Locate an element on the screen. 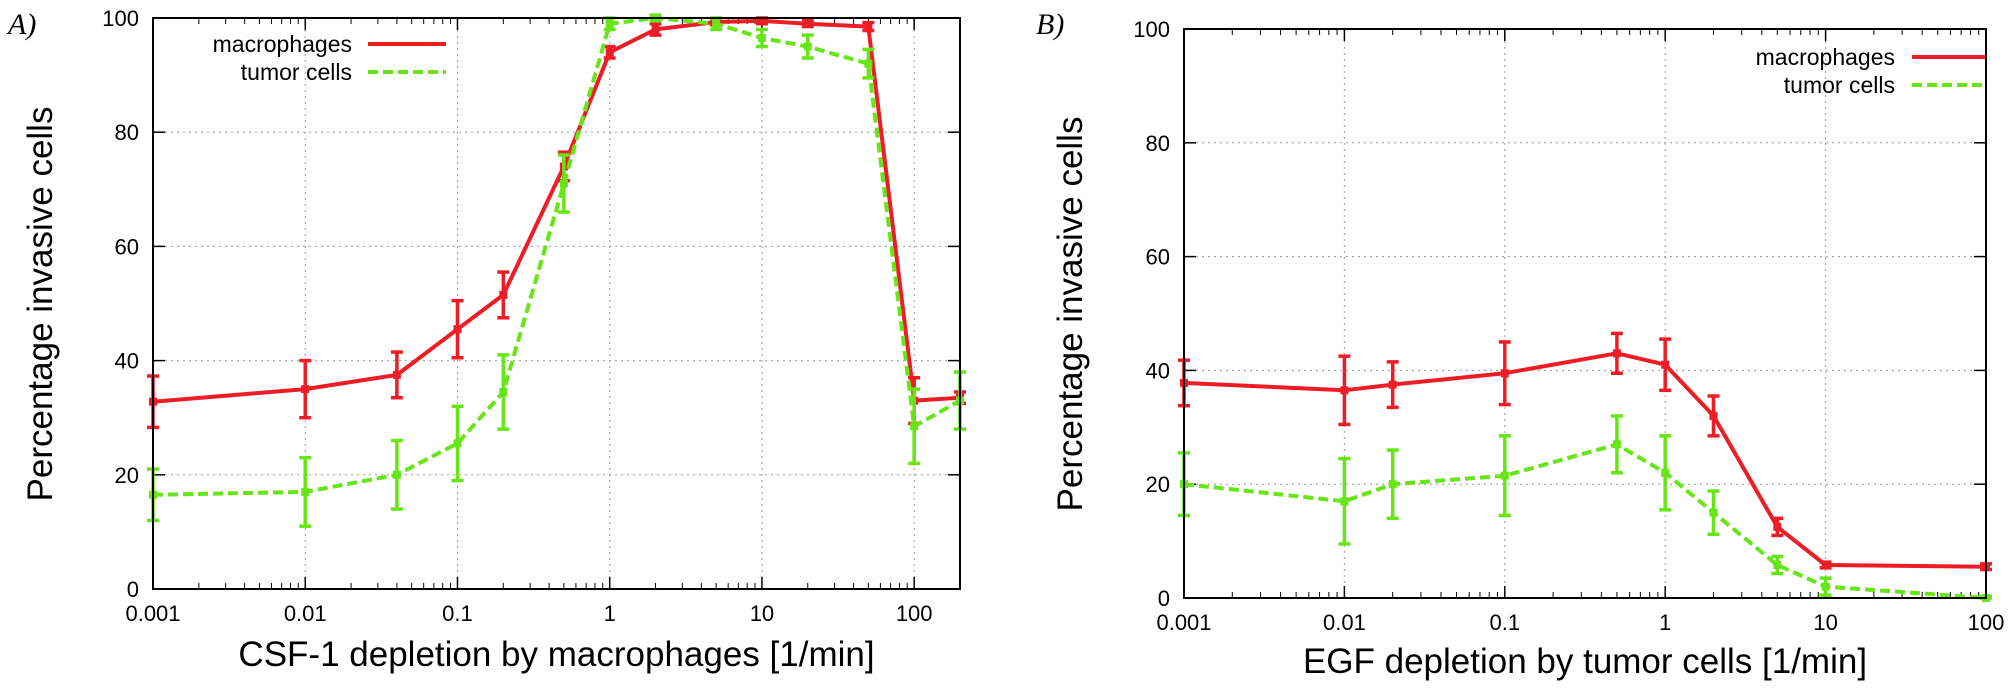 The width and height of the screenshot is (2013, 692). panel-label: A) is located at coordinates (21, 24).